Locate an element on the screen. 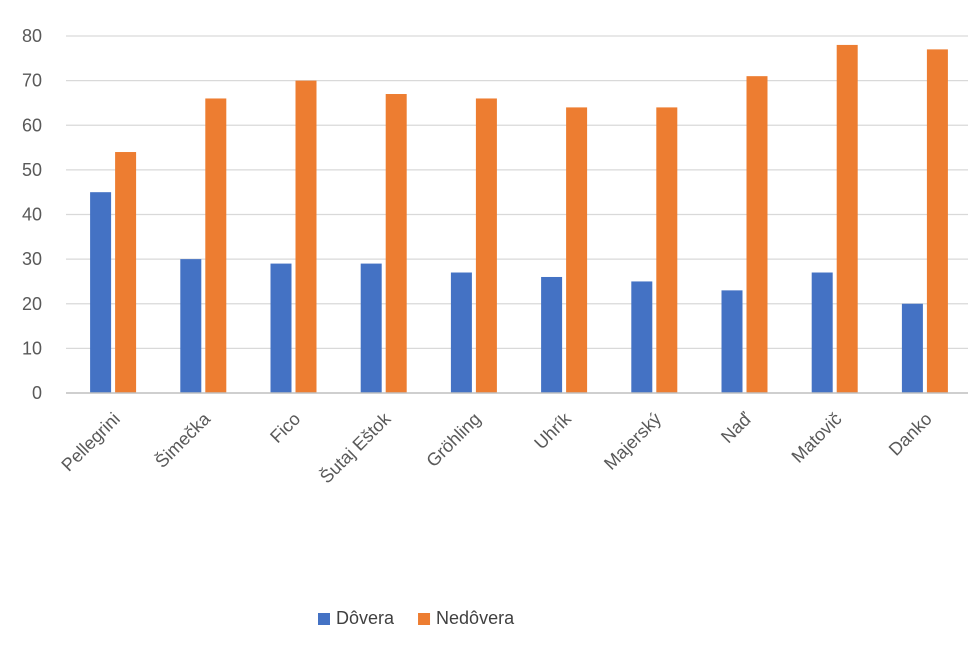 This screenshot has width=971, height=648. bar-dôvera-8 is located at coordinates (822, 332).